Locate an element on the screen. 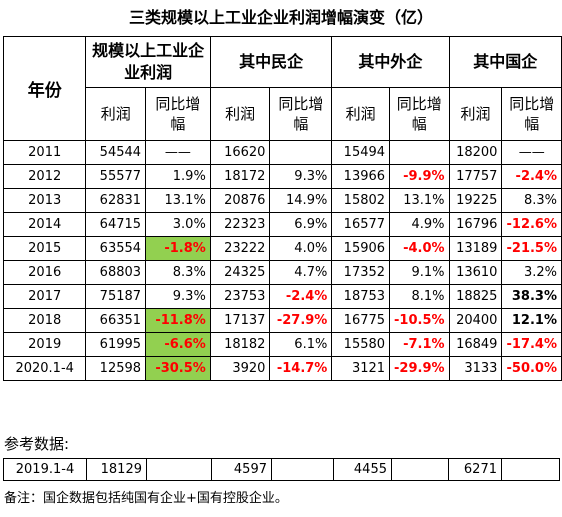 Image resolution: width=562 pixels, height=517 pixels. year-cell: 2015 is located at coordinates (44, 248).